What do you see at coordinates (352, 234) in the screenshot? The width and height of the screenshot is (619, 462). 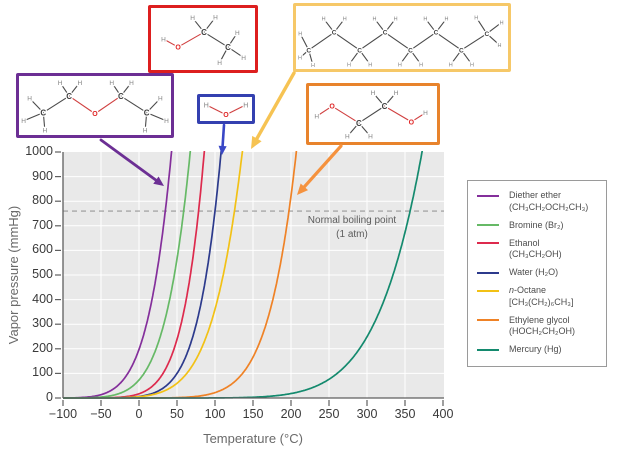 I see `normal-boiling-point-line2: (1 atm)` at bounding box center [352, 234].